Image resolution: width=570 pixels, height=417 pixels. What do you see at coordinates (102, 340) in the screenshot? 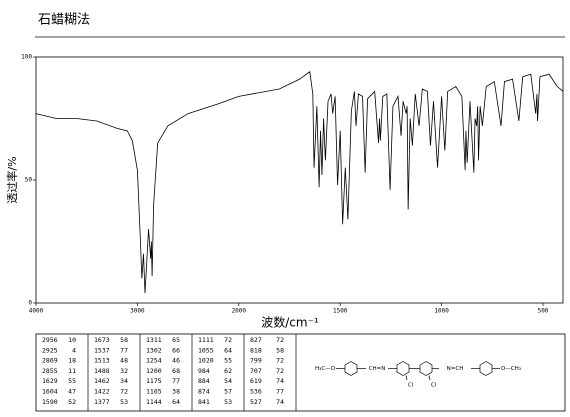
I see `table-cell: 1673` at bounding box center [102, 340].